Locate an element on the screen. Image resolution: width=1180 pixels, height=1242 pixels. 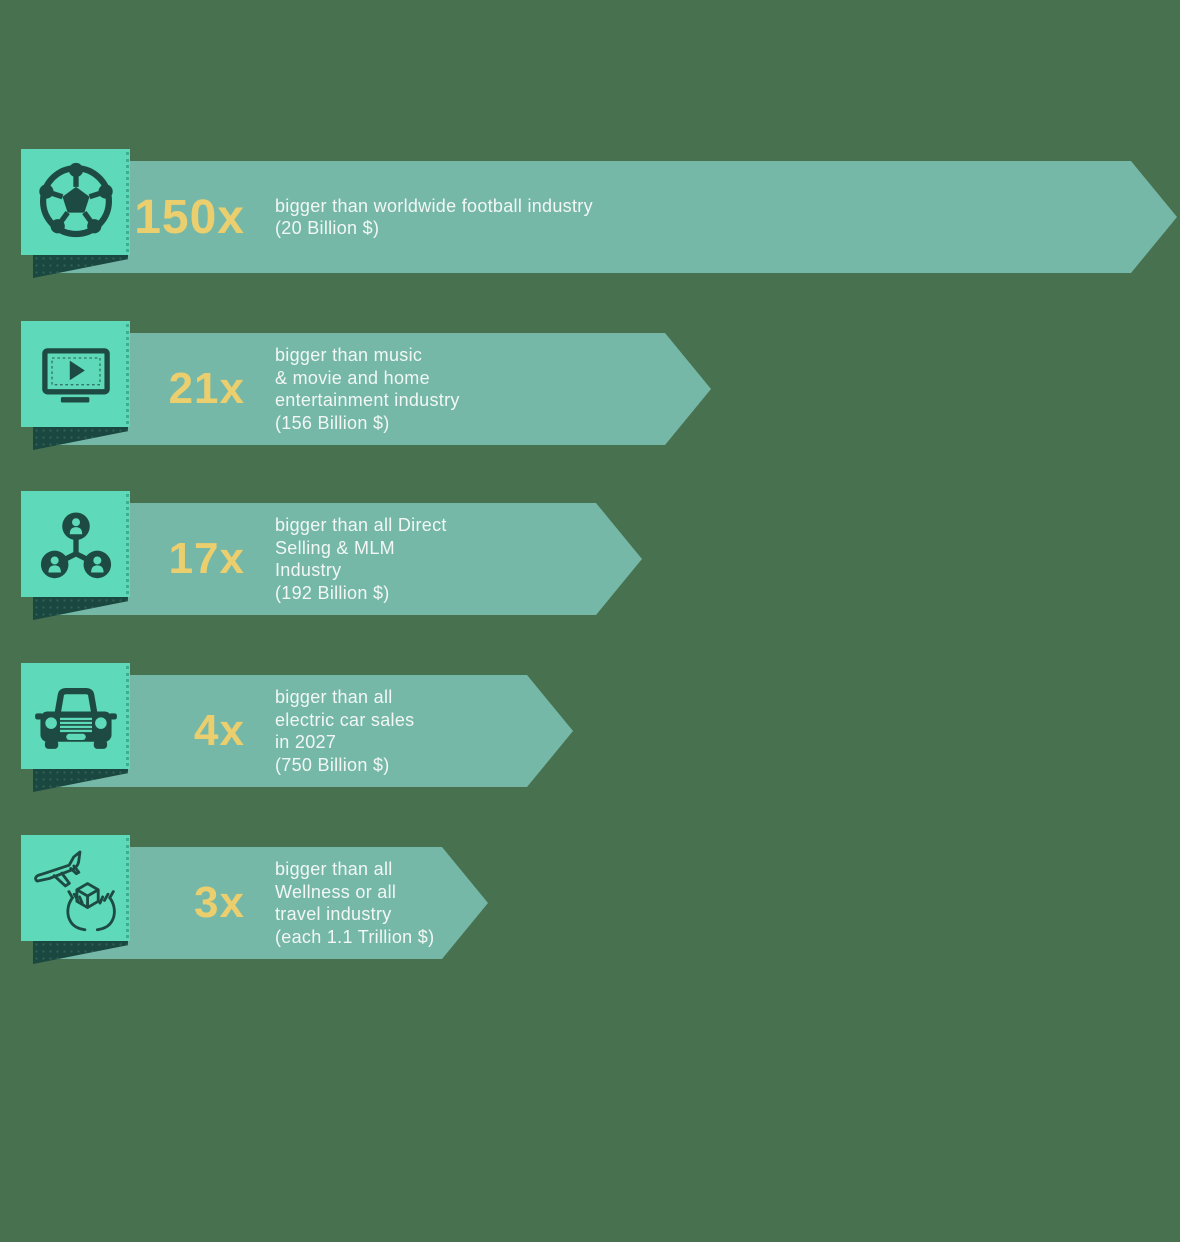
mlm-network-icon is located at coordinates (75, 545).